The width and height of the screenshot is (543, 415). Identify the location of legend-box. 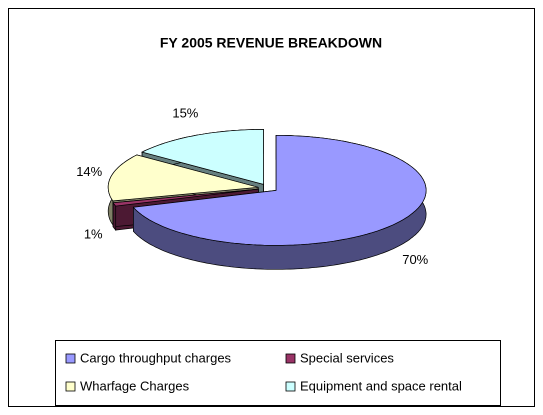
(278, 373).